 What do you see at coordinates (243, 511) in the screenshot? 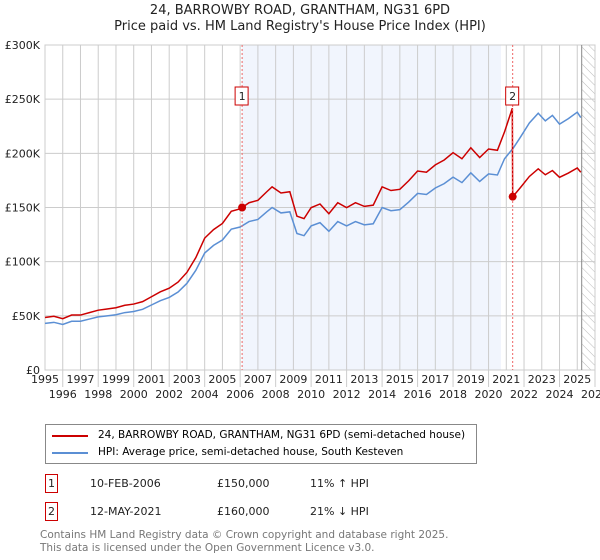
I see `sale-price: £160,000` at bounding box center [243, 511].